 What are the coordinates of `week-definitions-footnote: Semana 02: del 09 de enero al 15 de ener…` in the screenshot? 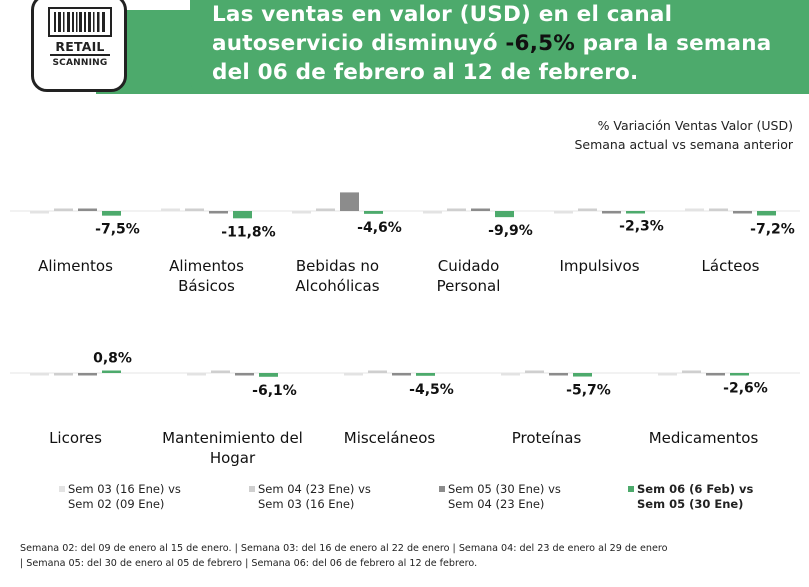 It's located at (410, 556).